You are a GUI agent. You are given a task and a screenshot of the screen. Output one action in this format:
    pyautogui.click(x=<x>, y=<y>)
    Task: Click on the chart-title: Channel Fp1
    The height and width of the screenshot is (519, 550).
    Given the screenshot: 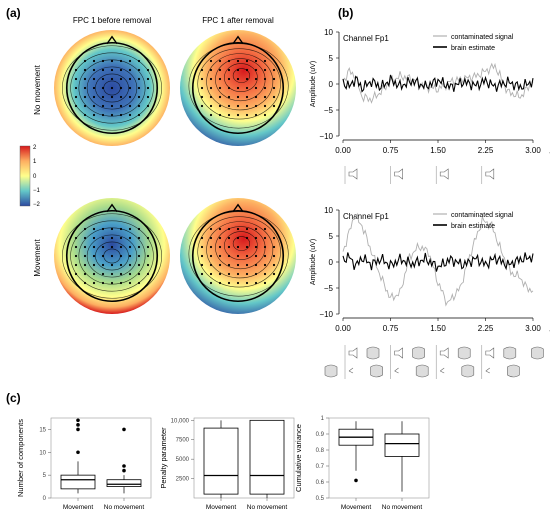 What is the action you would take?
    pyautogui.click(x=366, y=216)
    